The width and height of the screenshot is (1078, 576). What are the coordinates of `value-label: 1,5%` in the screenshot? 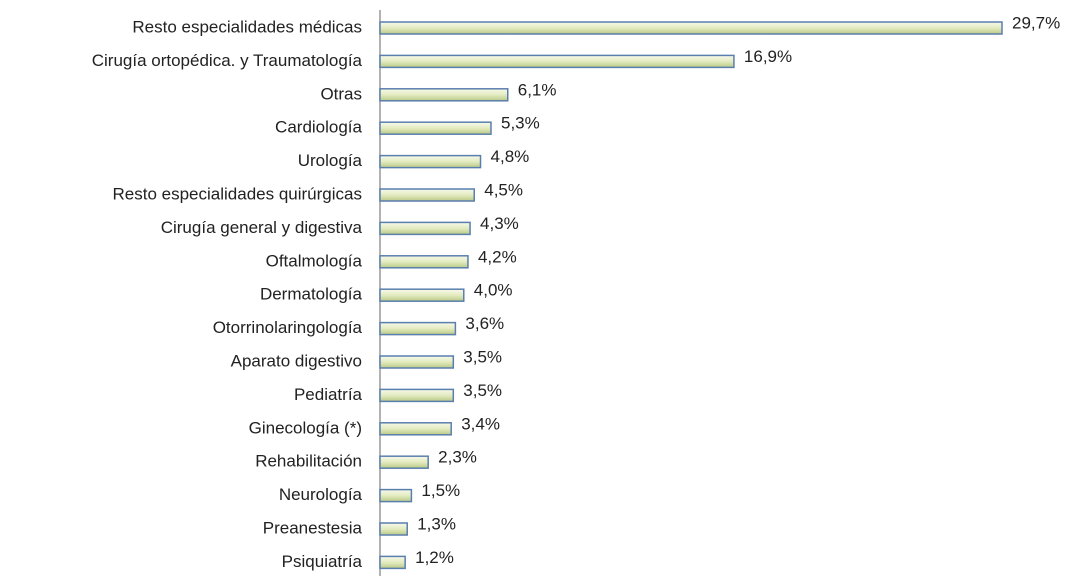 It's located at (440, 490).